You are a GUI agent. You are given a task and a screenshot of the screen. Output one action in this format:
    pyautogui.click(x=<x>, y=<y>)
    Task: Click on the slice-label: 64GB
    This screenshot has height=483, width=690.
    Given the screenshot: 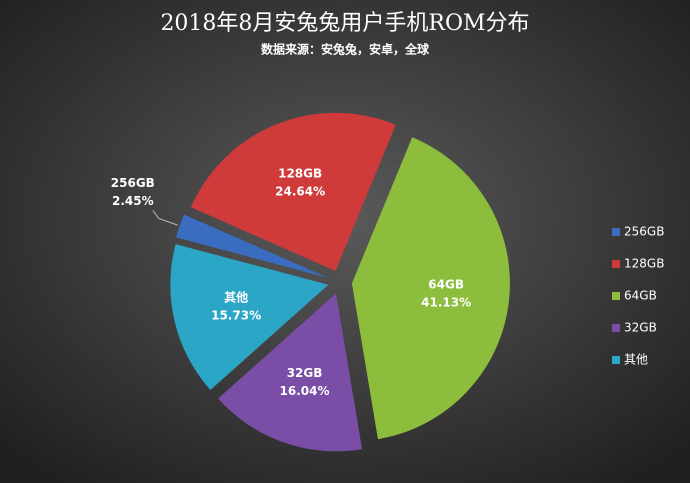 What is the action you would take?
    pyautogui.click(x=446, y=285)
    